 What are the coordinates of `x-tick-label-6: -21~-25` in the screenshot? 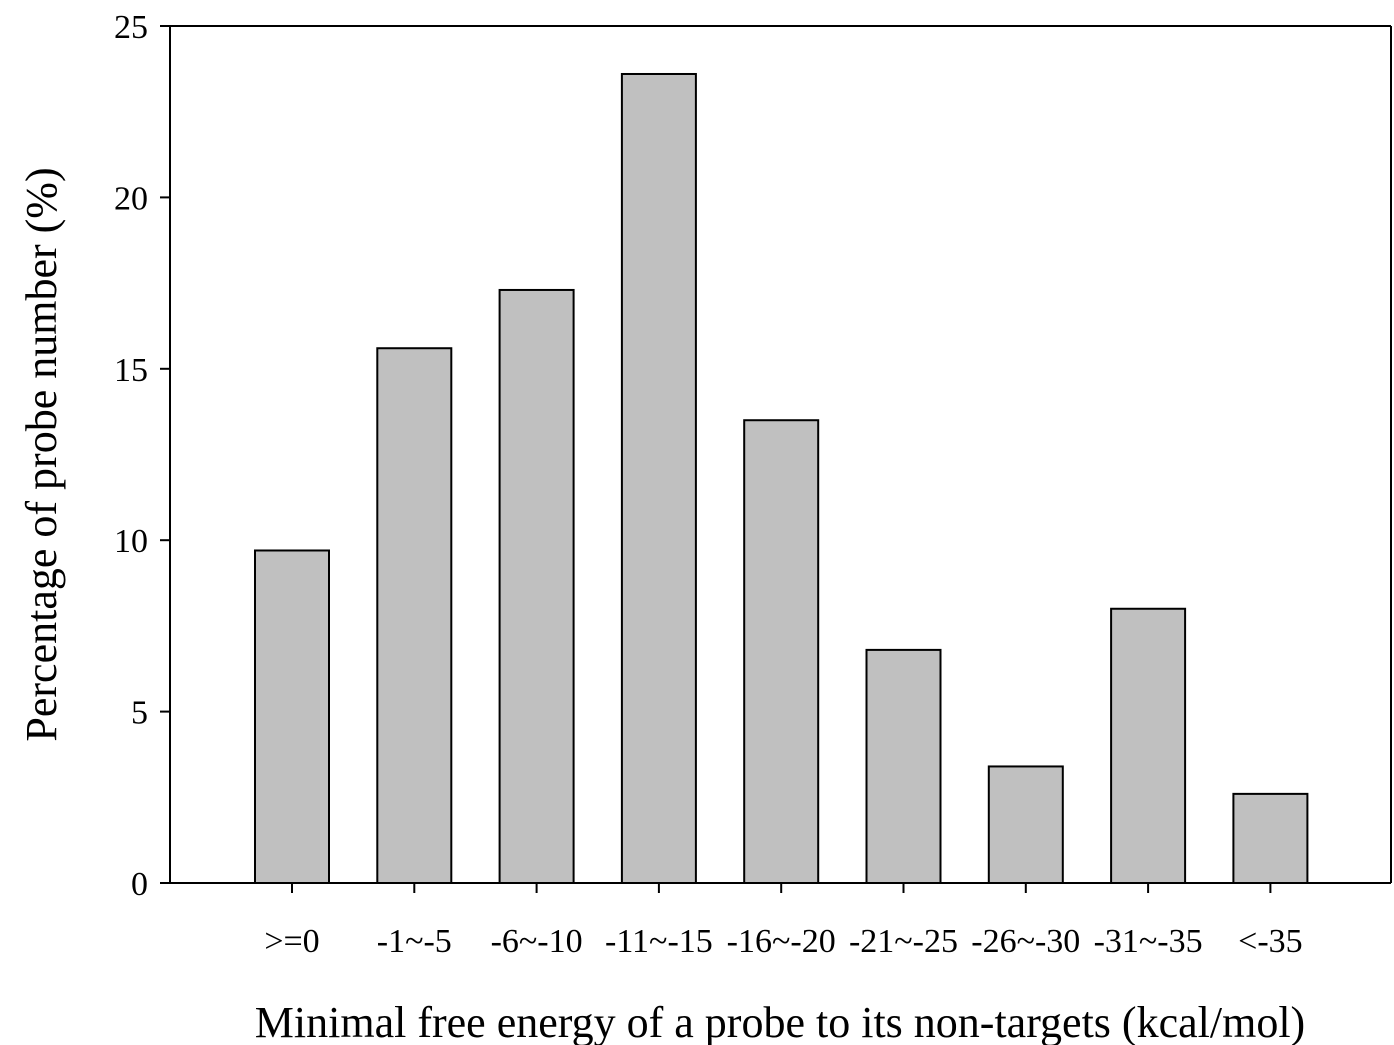 It's located at (903, 941).